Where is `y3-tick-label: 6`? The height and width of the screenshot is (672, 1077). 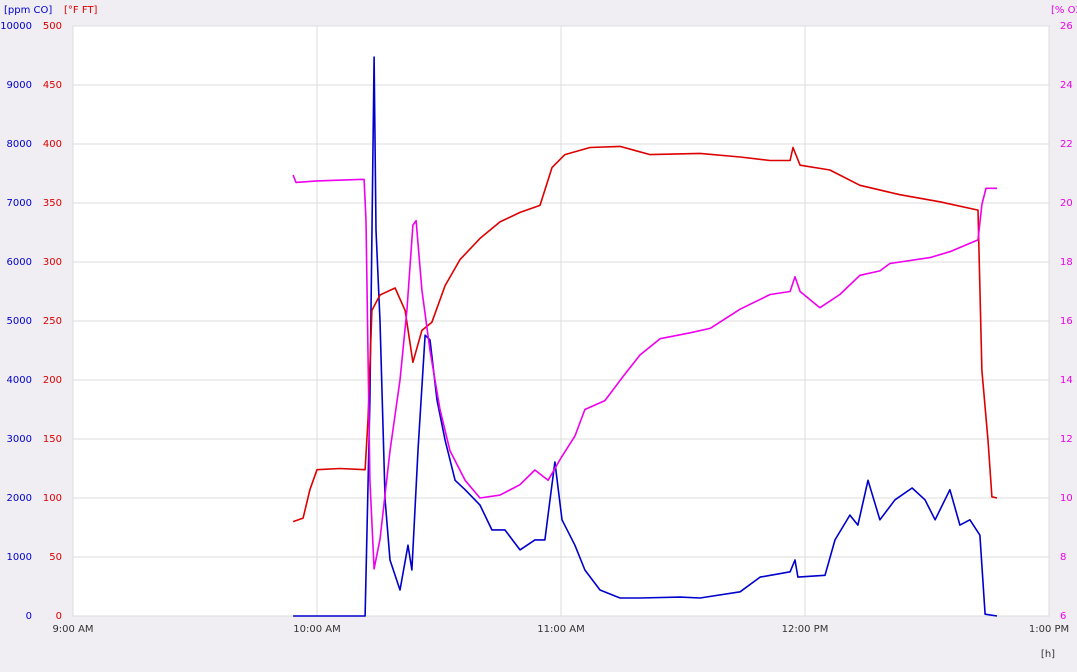 y3-tick-label: 6 is located at coordinates (1063, 616).